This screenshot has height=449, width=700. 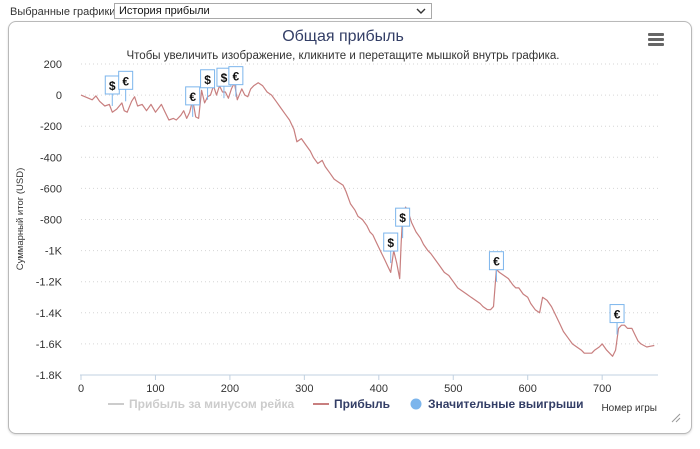 I want to click on legend-item-profit: Прибыль, so click(x=351, y=404).